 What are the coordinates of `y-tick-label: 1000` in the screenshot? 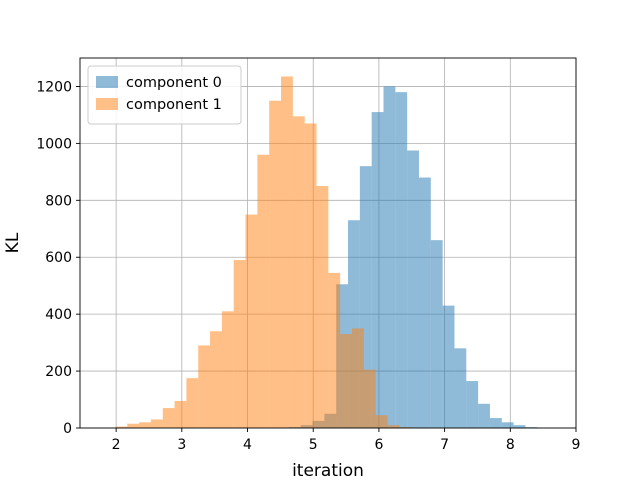 It's located at (54, 144).